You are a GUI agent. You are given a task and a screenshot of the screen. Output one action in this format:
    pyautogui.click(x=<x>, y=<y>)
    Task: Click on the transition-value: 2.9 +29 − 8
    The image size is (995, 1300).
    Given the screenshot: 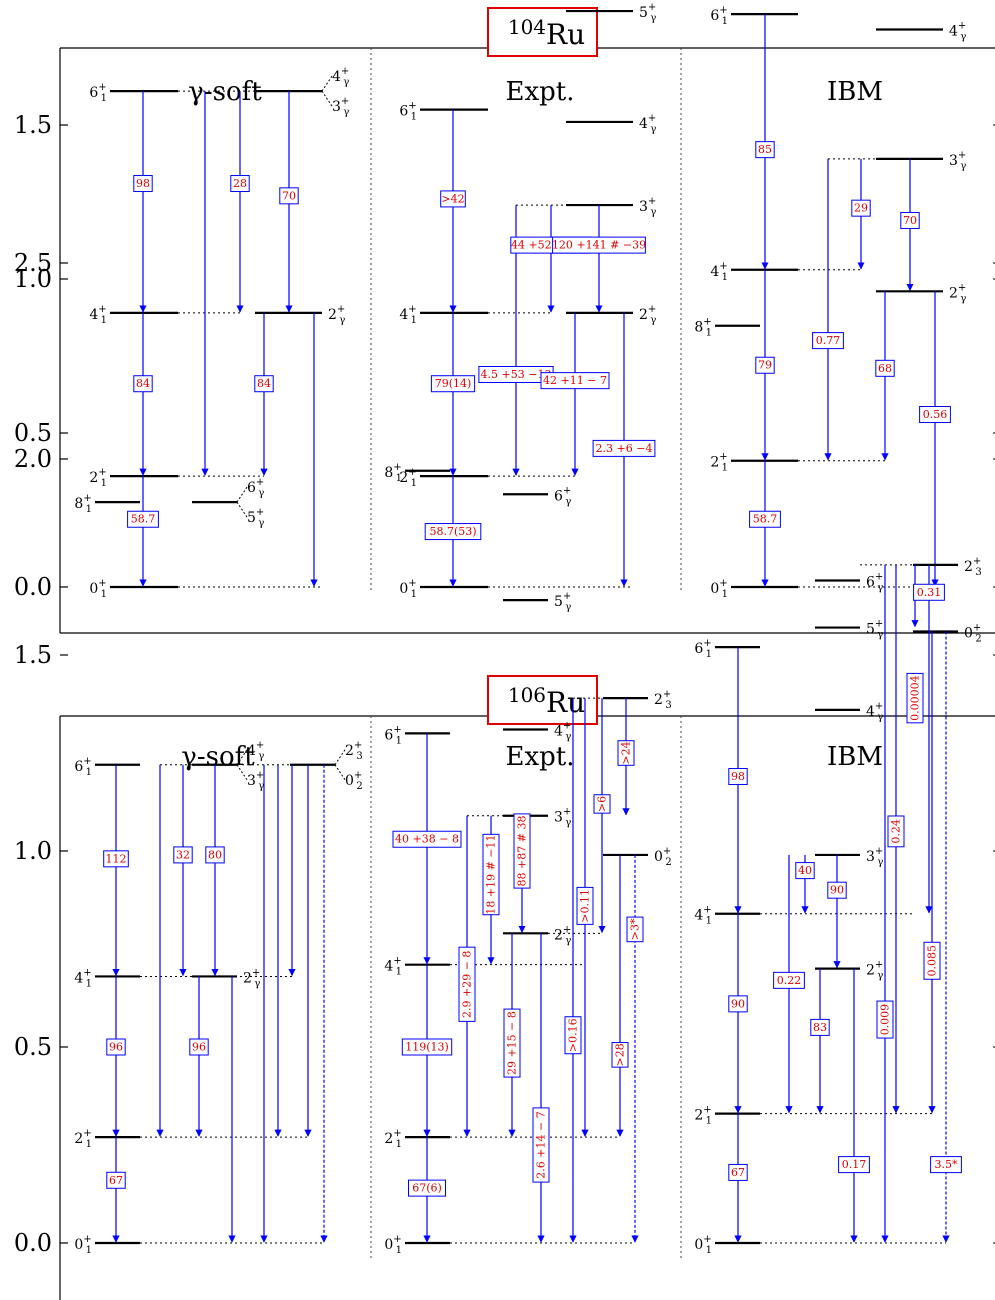 What is the action you would take?
    pyautogui.click(x=467, y=984)
    